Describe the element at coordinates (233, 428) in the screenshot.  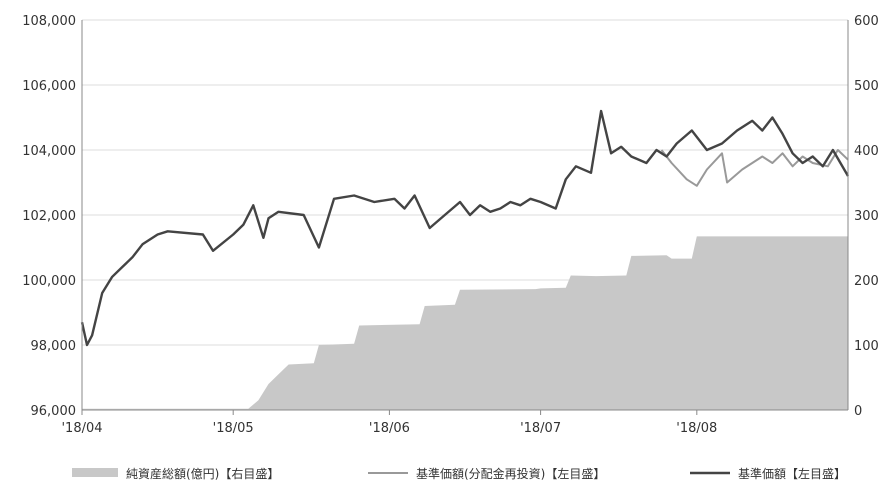
I see `x-tick-label: '18/05` at that location.